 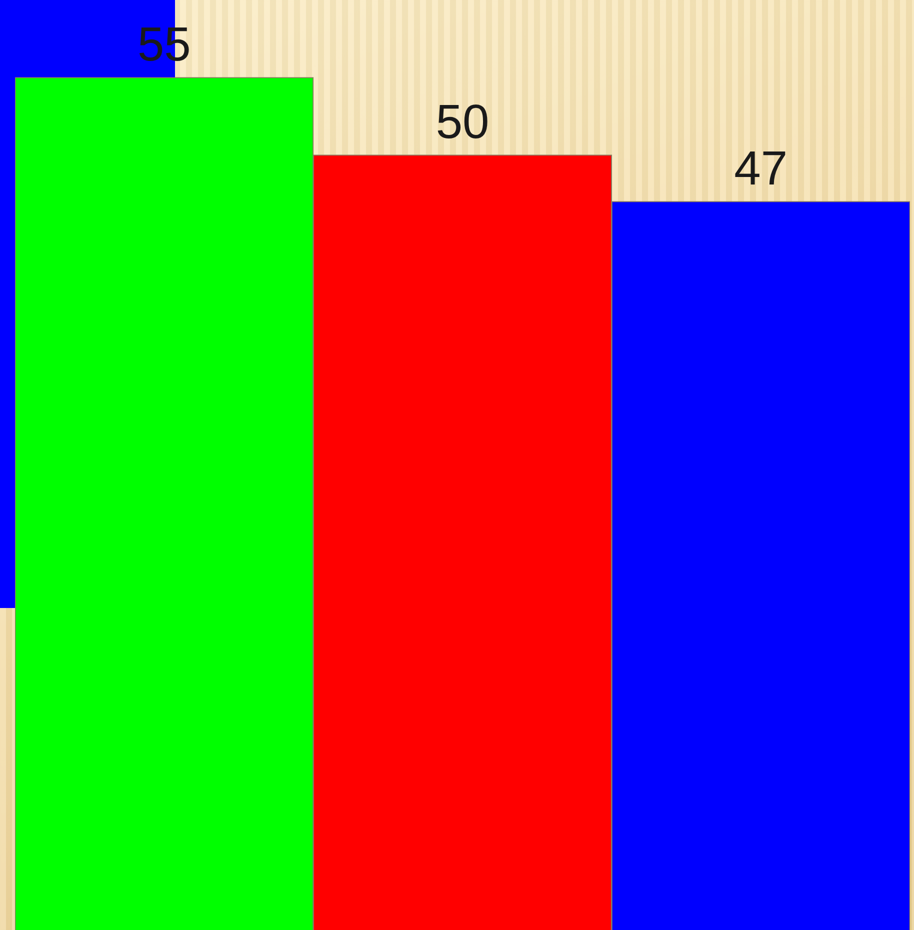 I want to click on data-label: 50, so click(x=463, y=123).